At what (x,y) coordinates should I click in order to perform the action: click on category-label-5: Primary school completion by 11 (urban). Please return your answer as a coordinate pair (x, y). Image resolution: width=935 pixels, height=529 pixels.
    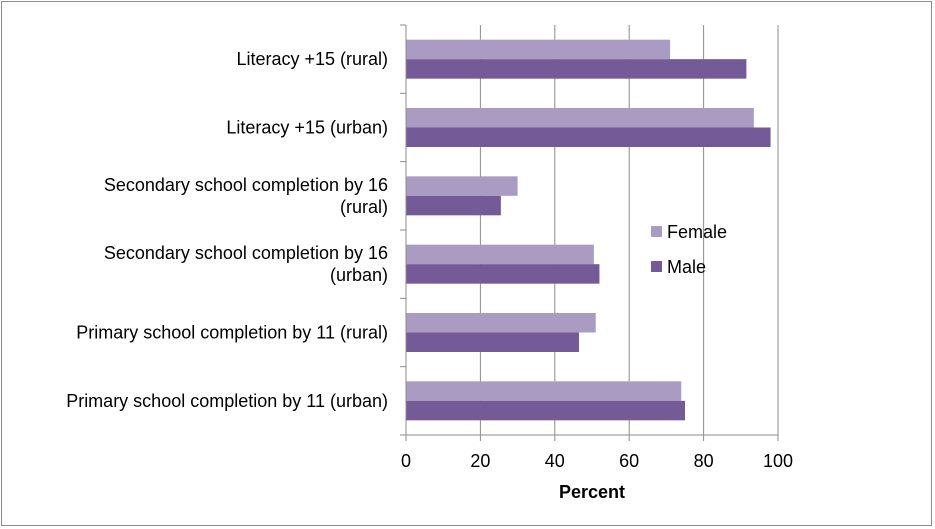
    Looking at the image, I should click on (227, 401).